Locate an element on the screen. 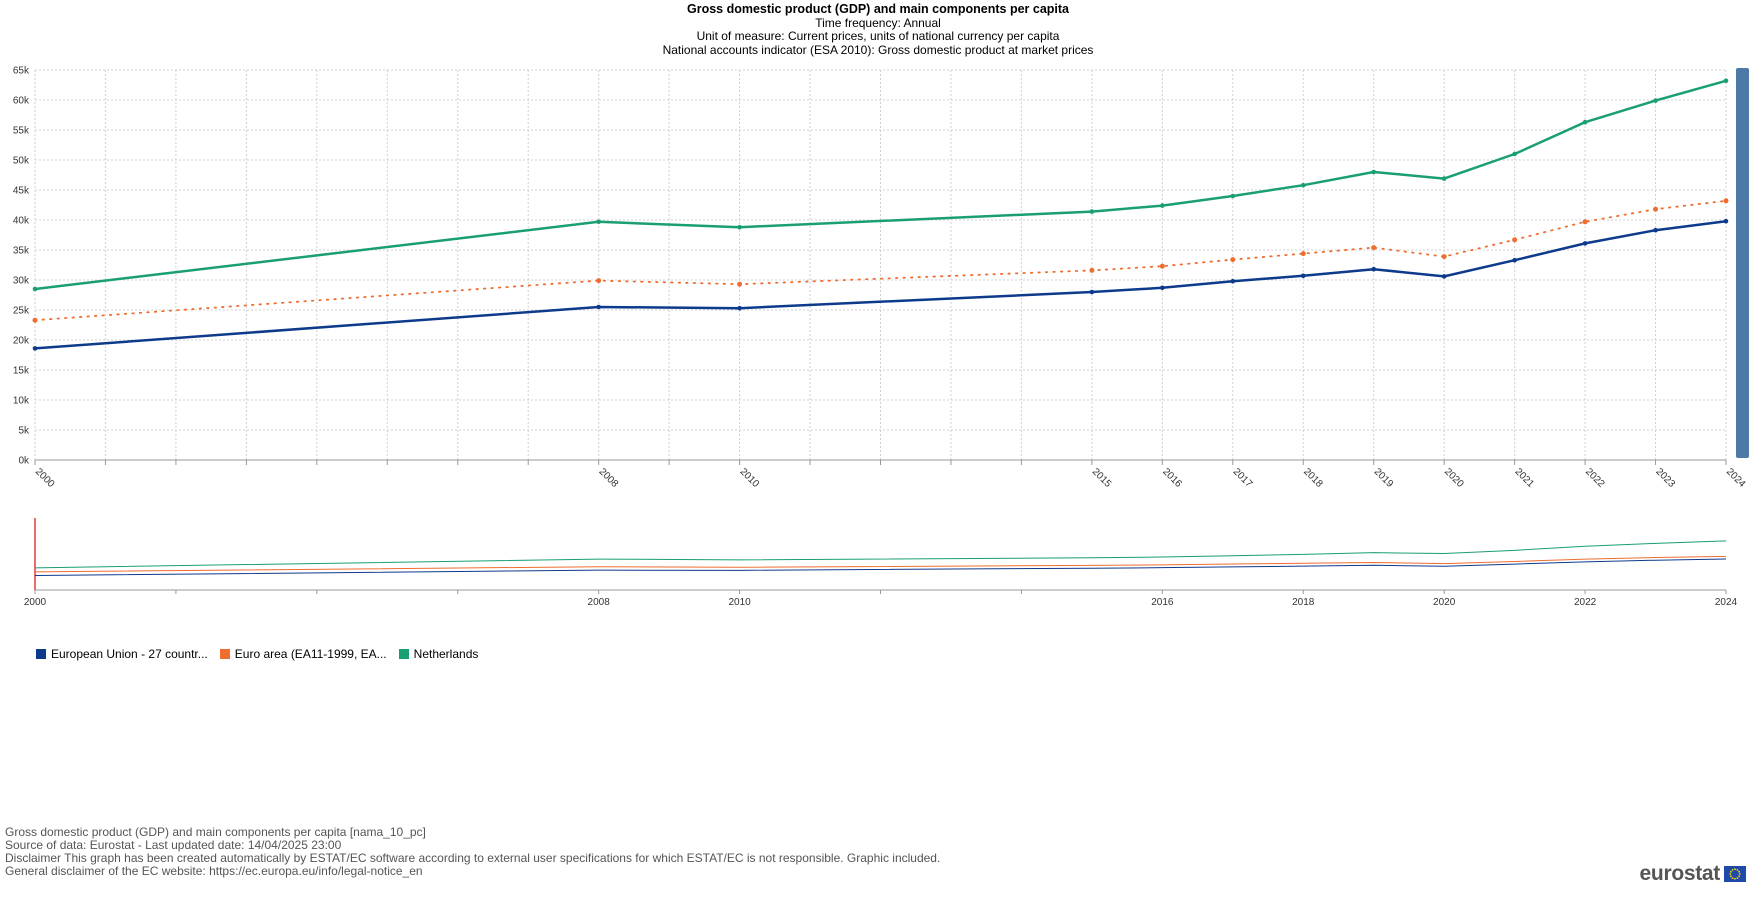  eurostat-logo-text: eurostat is located at coordinates (1680, 873).